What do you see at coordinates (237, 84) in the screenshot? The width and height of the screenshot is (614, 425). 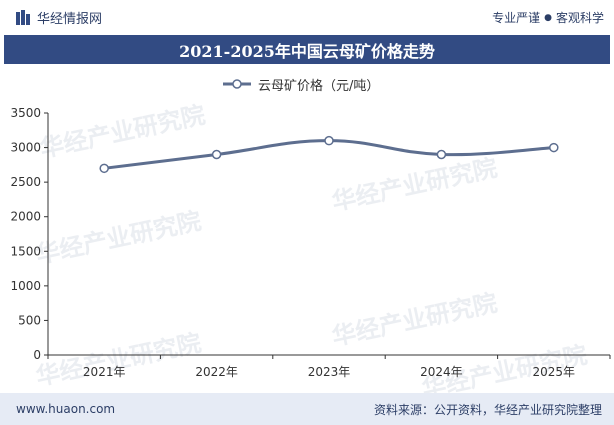 I see `legend-marker-icon` at bounding box center [237, 84].